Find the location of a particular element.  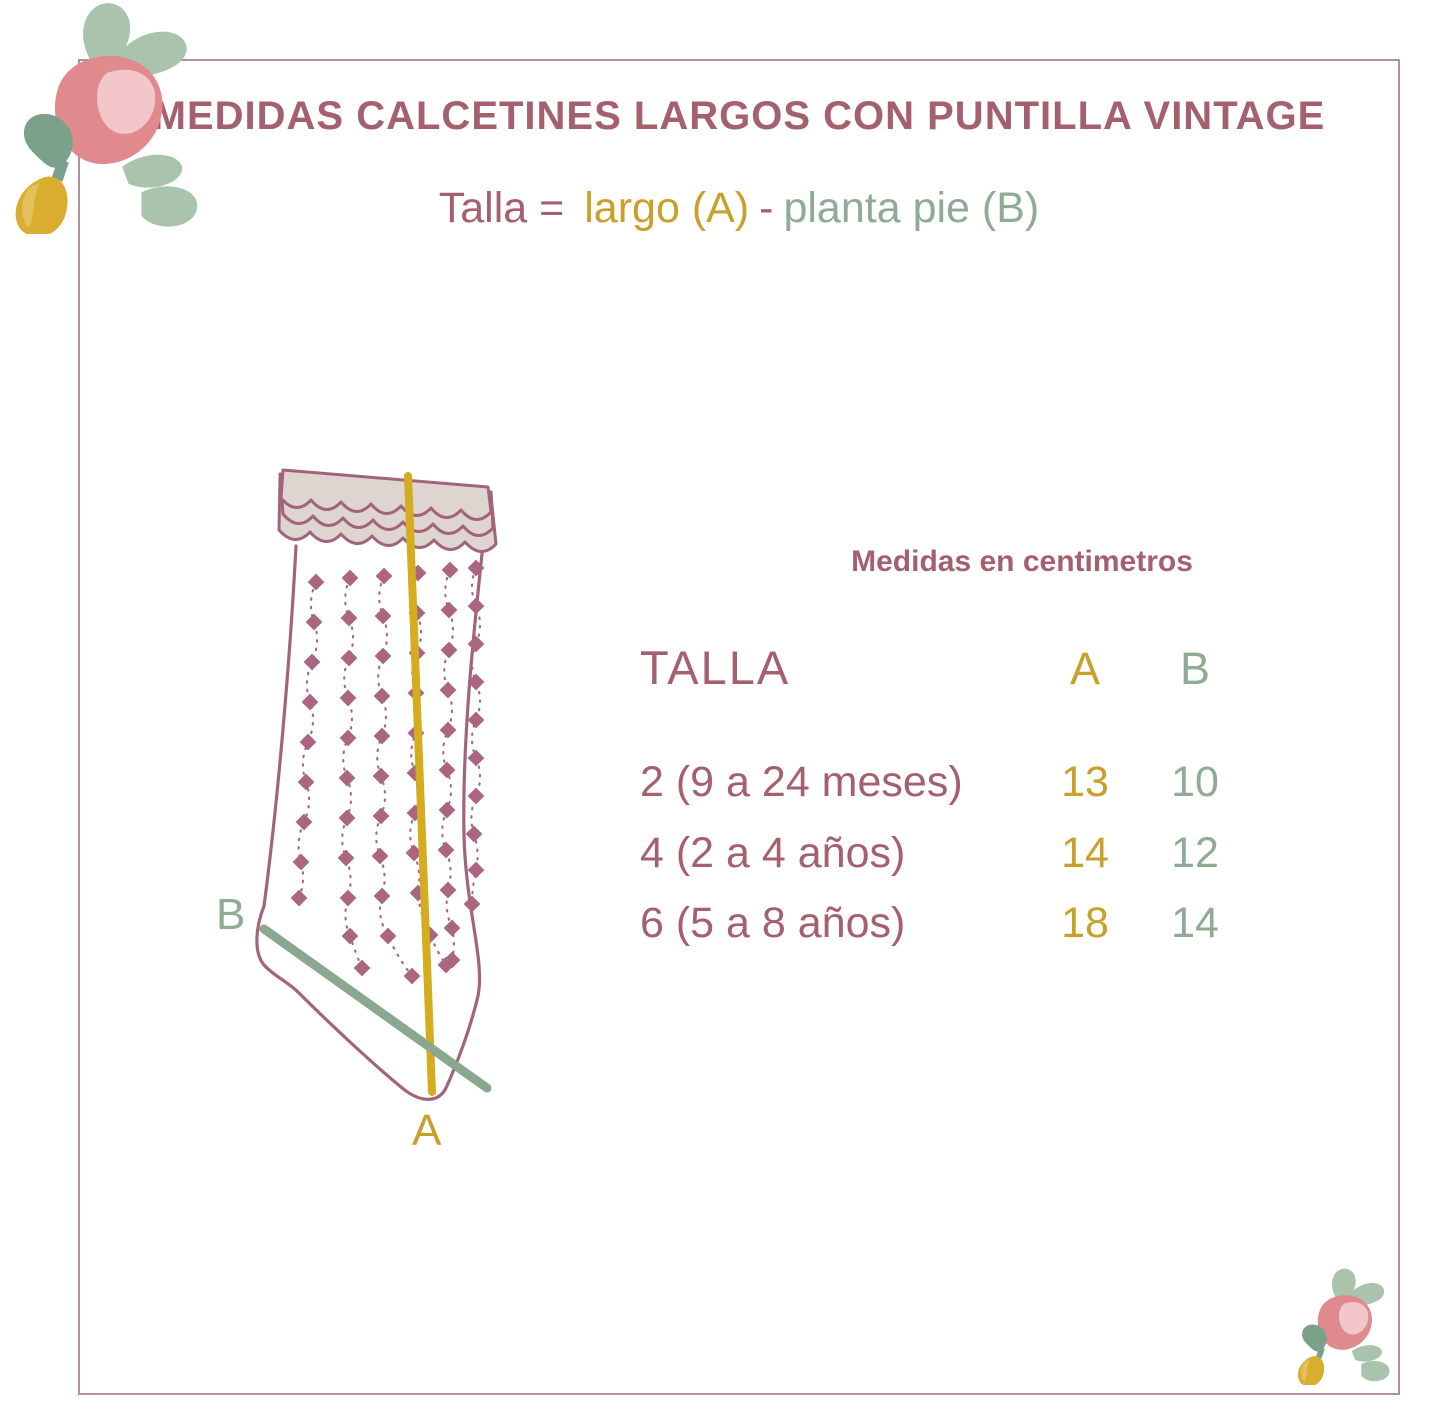

measurement-line-b is located at coordinates (375, 1008).